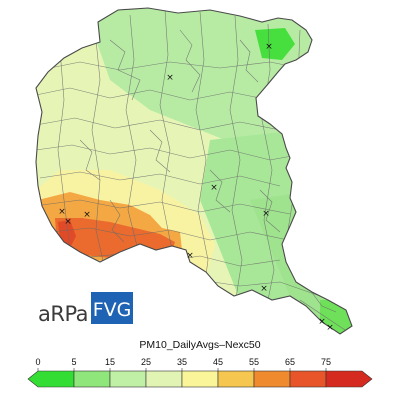 The height and width of the screenshot is (400, 400). I want to click on colorbar-tick-label: 25, so click(146, 362).